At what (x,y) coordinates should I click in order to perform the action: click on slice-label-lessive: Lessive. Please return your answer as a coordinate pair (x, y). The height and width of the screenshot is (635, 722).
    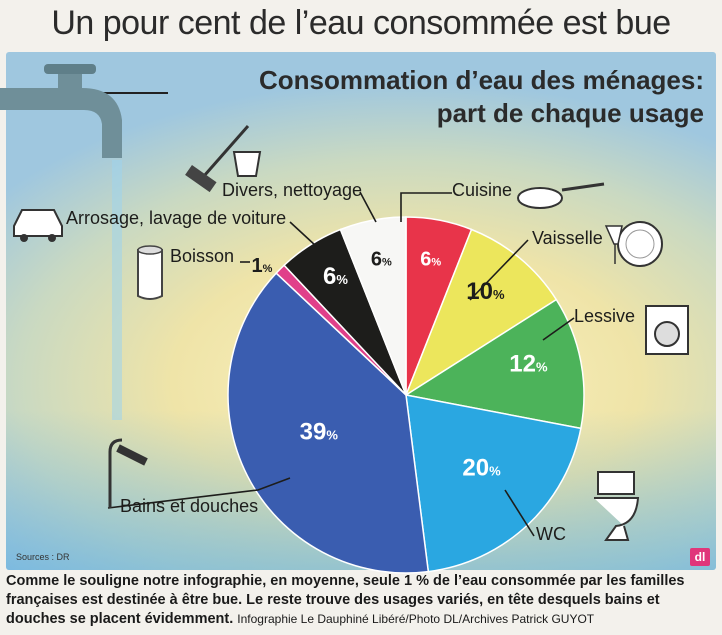
    Looking at the image, I should click on (604, 316).